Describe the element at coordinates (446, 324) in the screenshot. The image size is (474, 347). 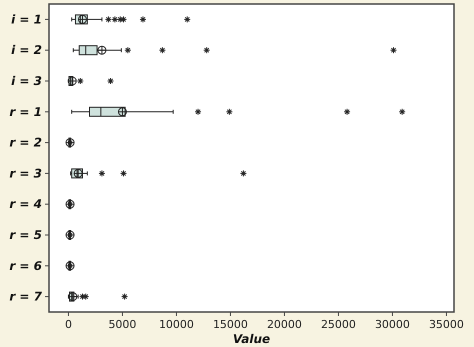
I see `x-tick-label: 35000` at that location.